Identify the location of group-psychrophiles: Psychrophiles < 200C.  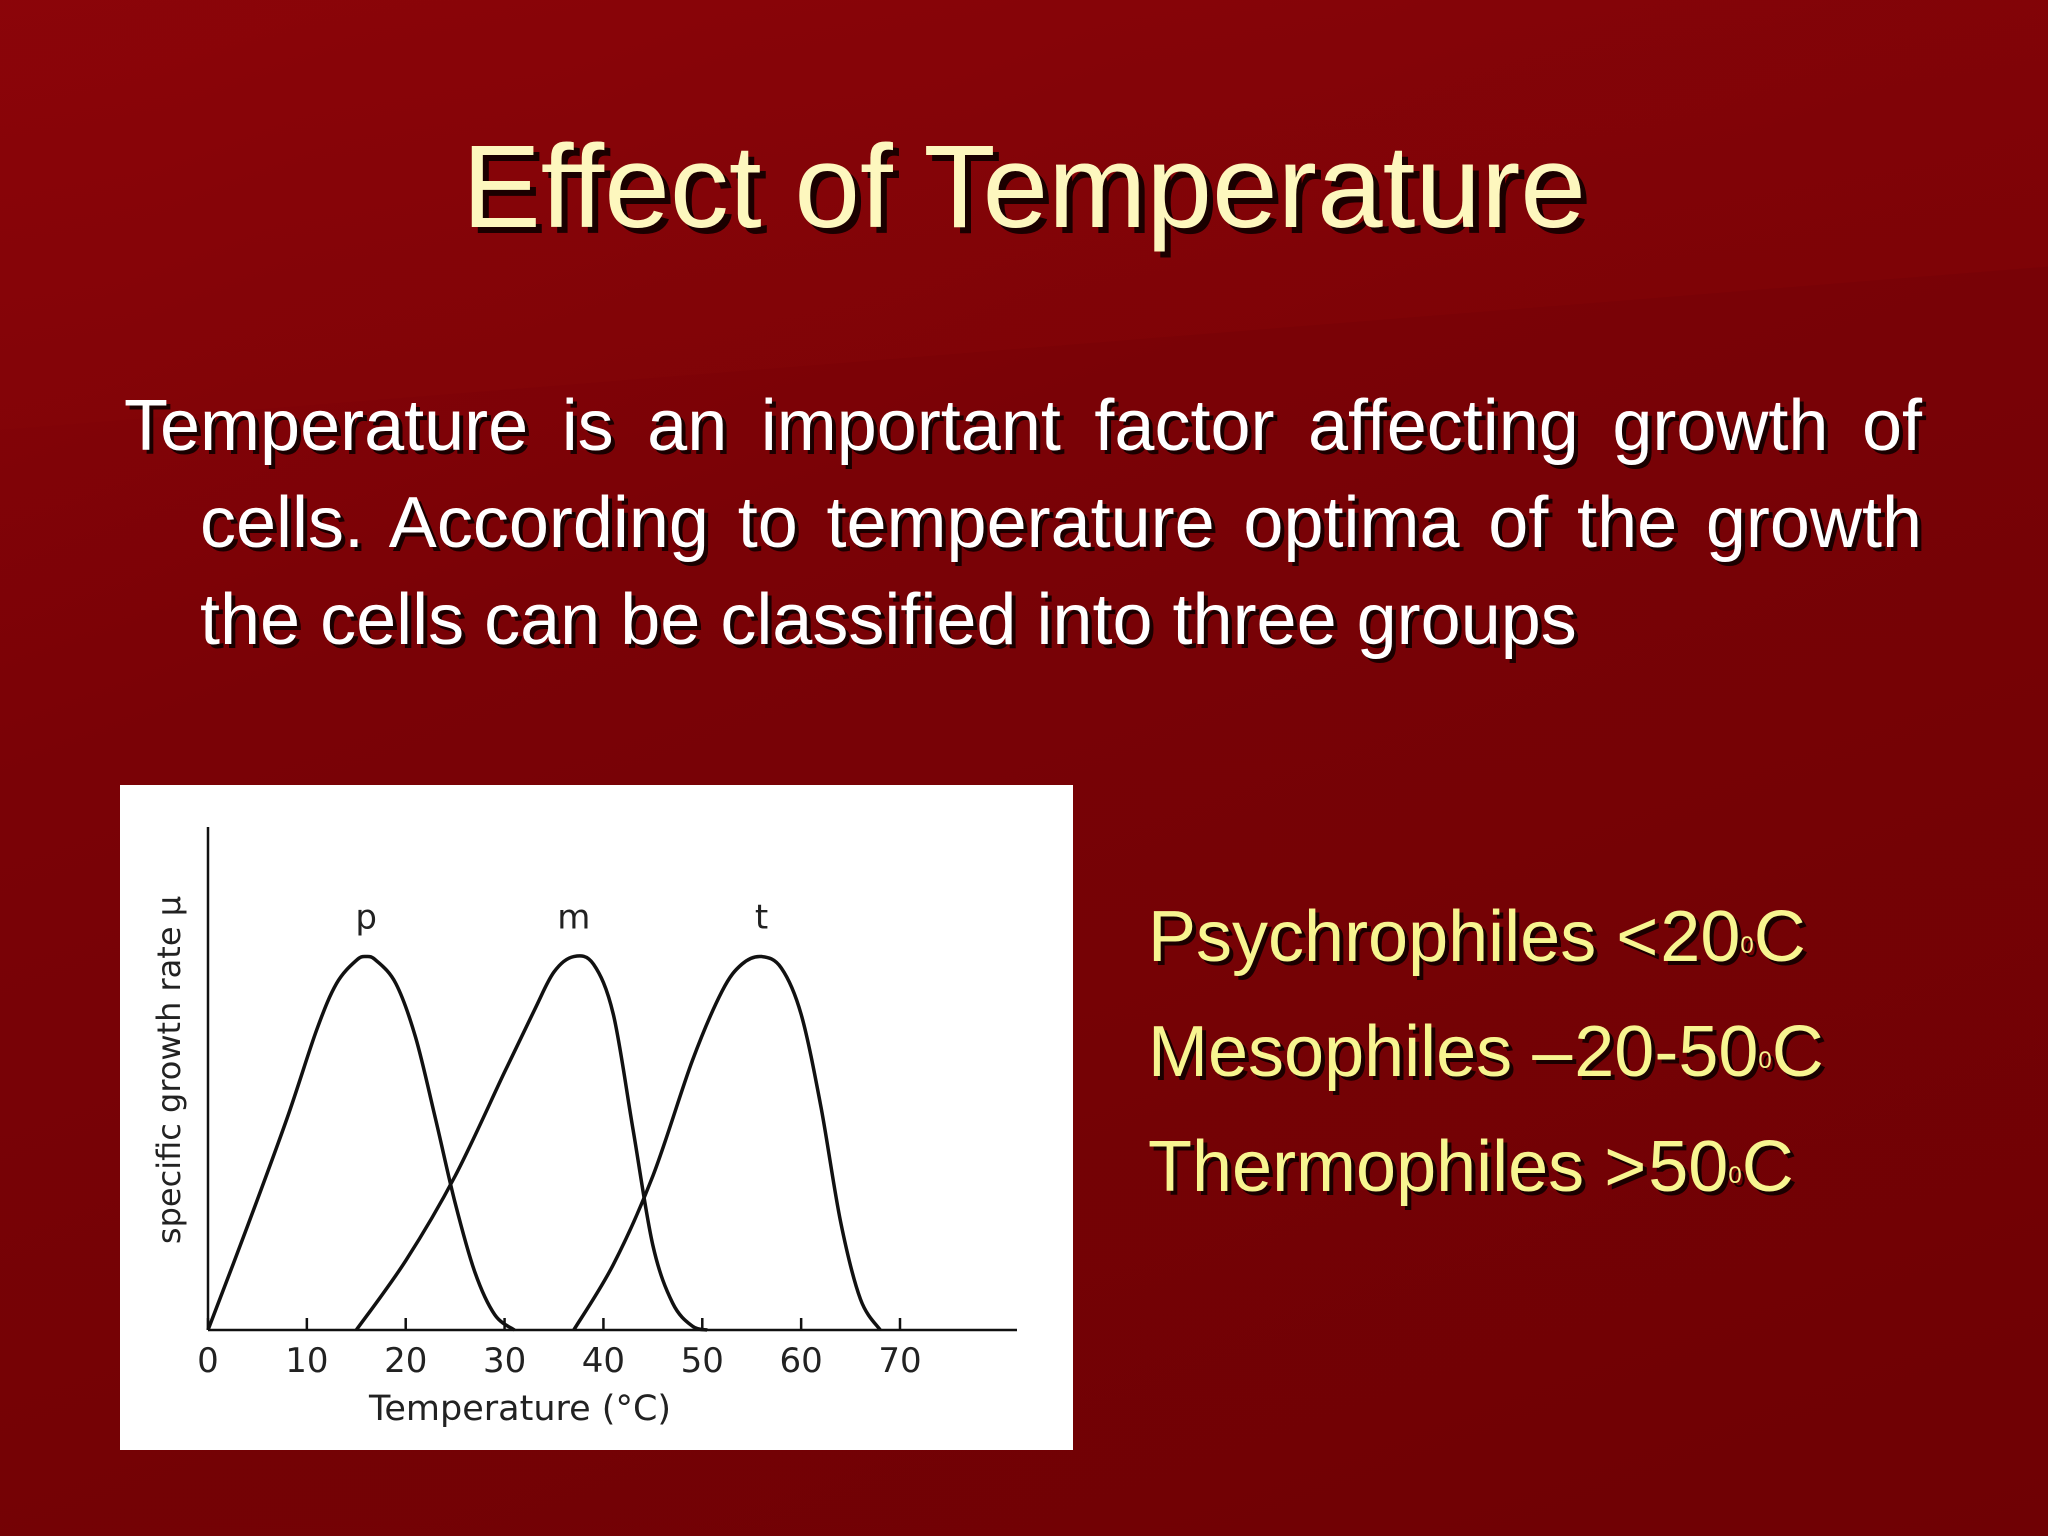
(1588, 937).